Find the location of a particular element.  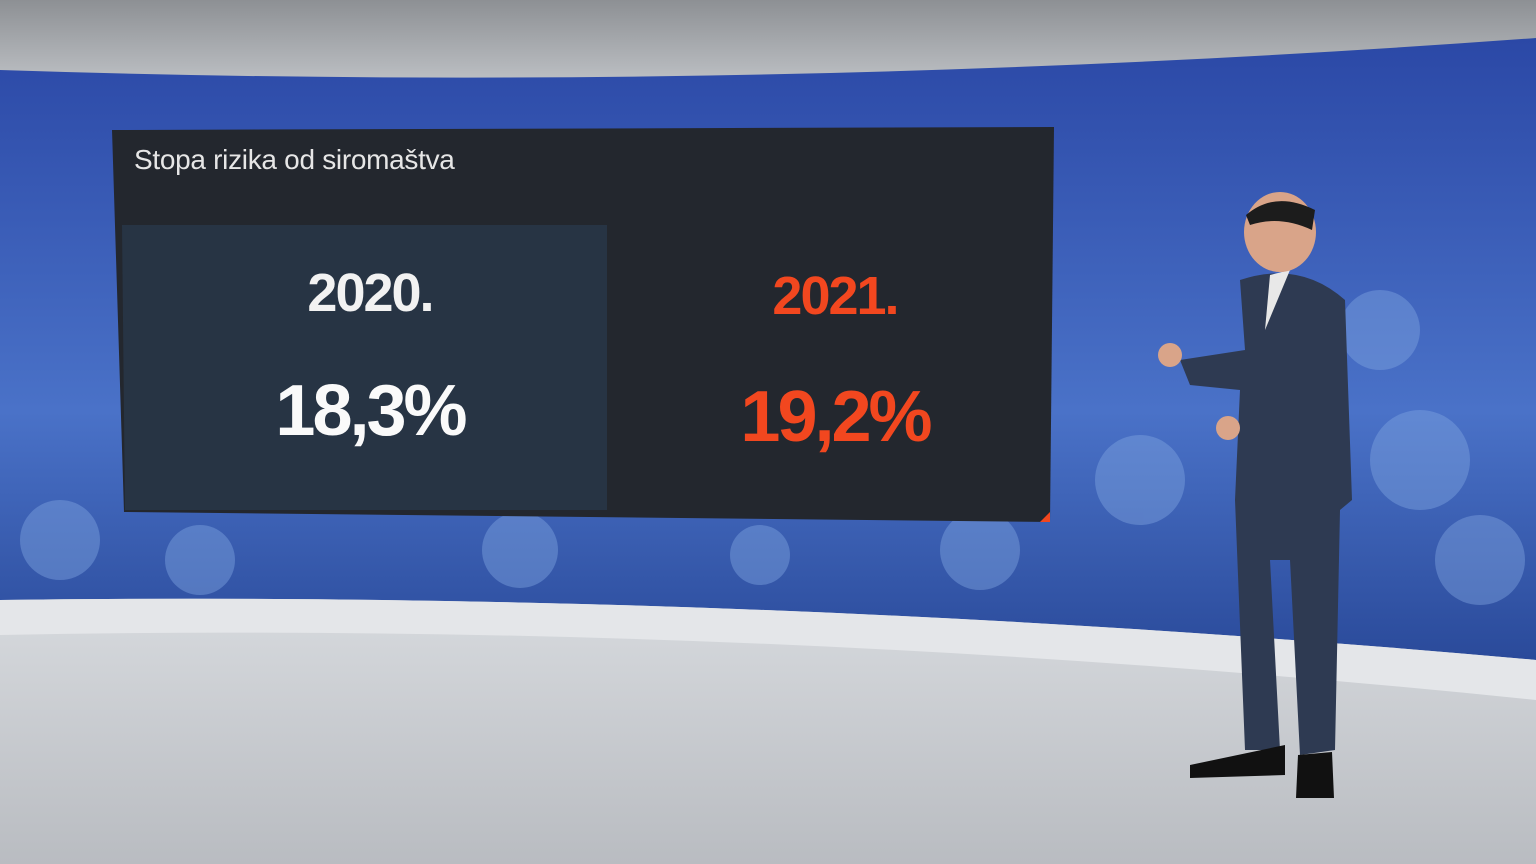

accent-corner is located at coordinates (1045, 517).